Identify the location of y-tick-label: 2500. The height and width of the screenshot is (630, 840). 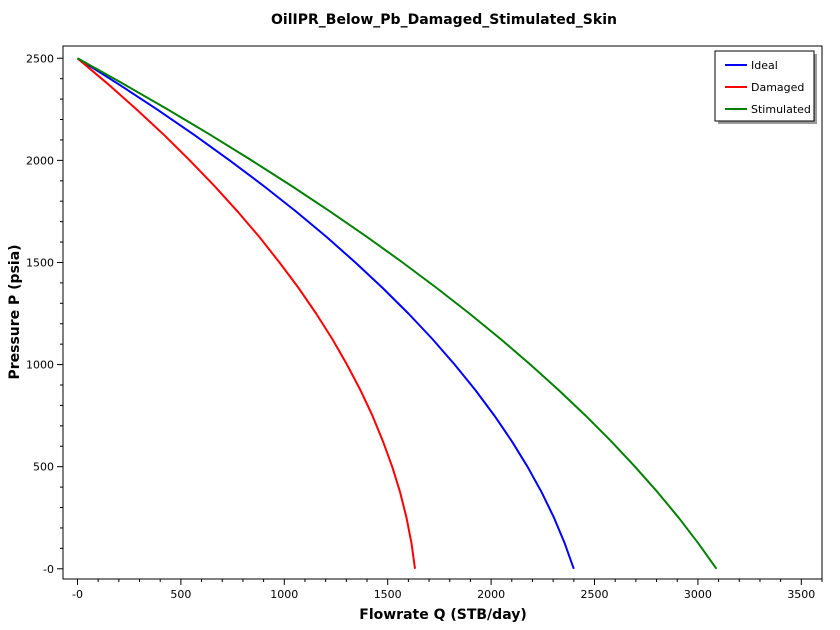
(40, 58).